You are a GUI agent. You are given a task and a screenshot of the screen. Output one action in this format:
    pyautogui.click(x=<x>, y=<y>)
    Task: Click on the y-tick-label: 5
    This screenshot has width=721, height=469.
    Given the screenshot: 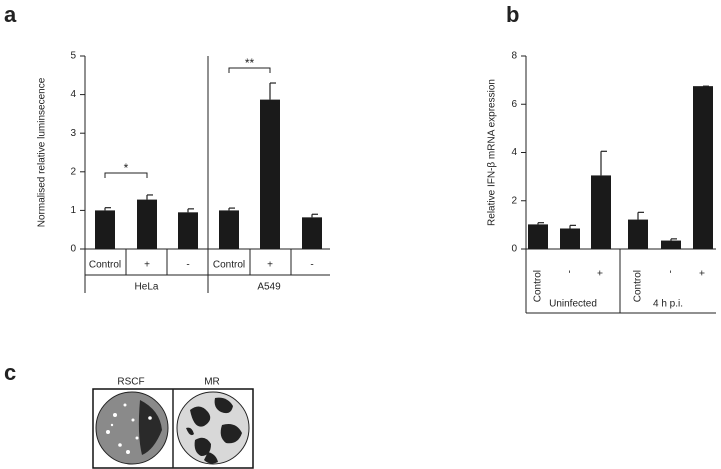 What is the action you would take?
    pyautogui.click(x=73, y=56)
    